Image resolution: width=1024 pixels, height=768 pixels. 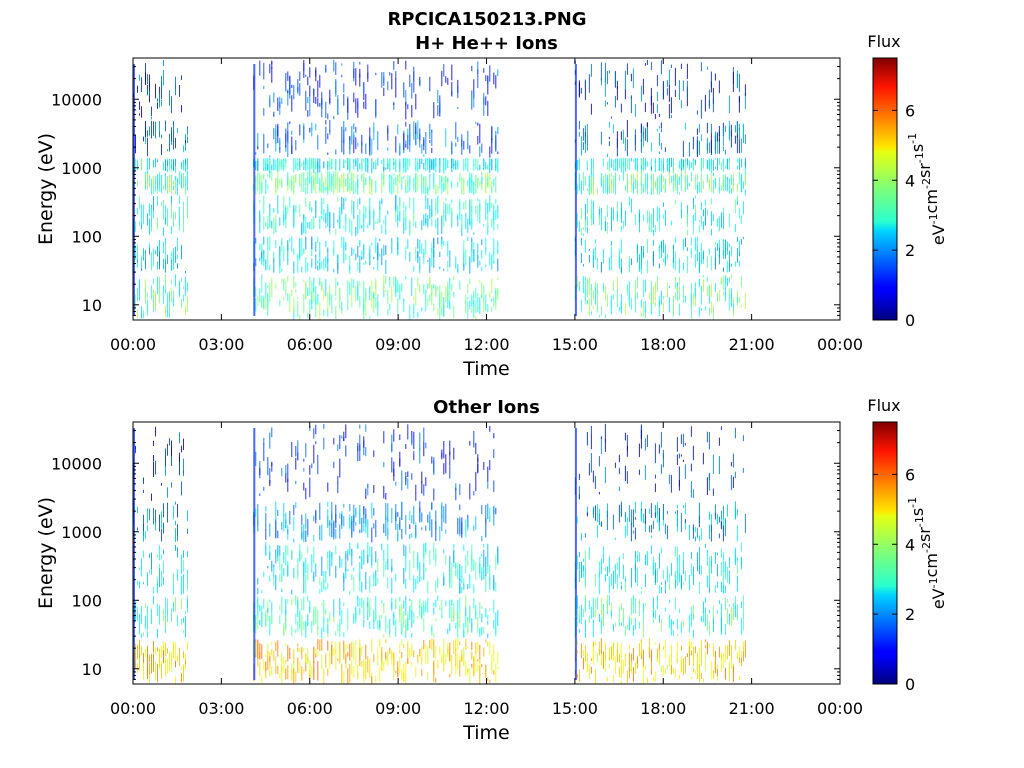 What do you see at coordinates (840, 344) in the screenshot?
I see `x-tick-label: 00:00` at bounding box center [840, 344].